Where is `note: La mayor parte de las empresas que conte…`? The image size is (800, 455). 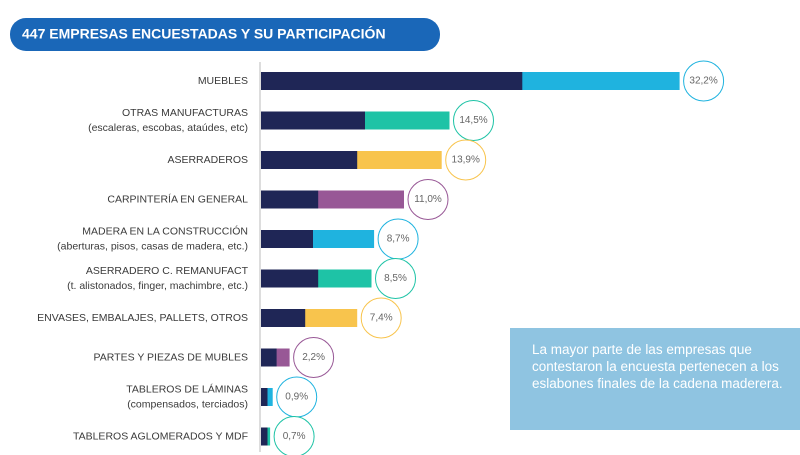 note: La mayor parte de las empresas que conte… is located at coordinates (655, 379).